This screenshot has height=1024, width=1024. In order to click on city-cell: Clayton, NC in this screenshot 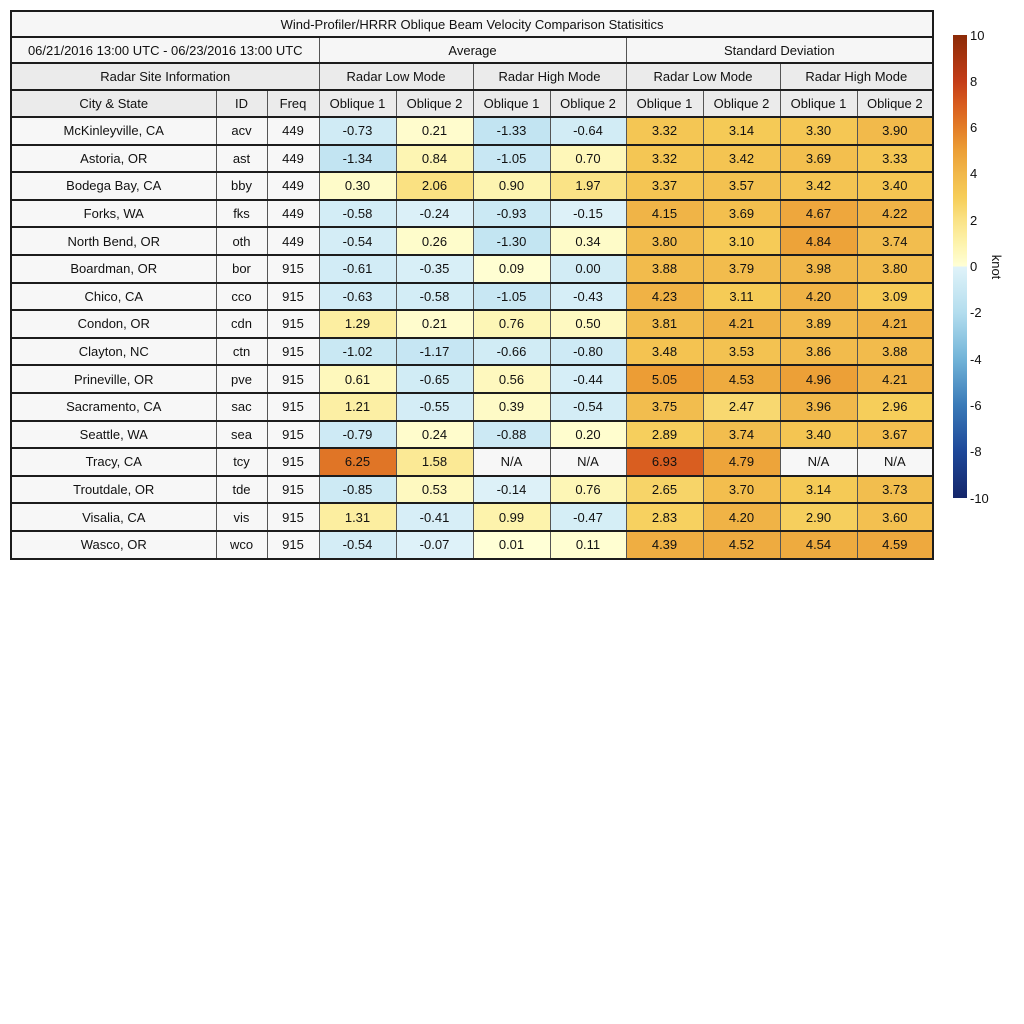, I will do `click(113, 351)`.